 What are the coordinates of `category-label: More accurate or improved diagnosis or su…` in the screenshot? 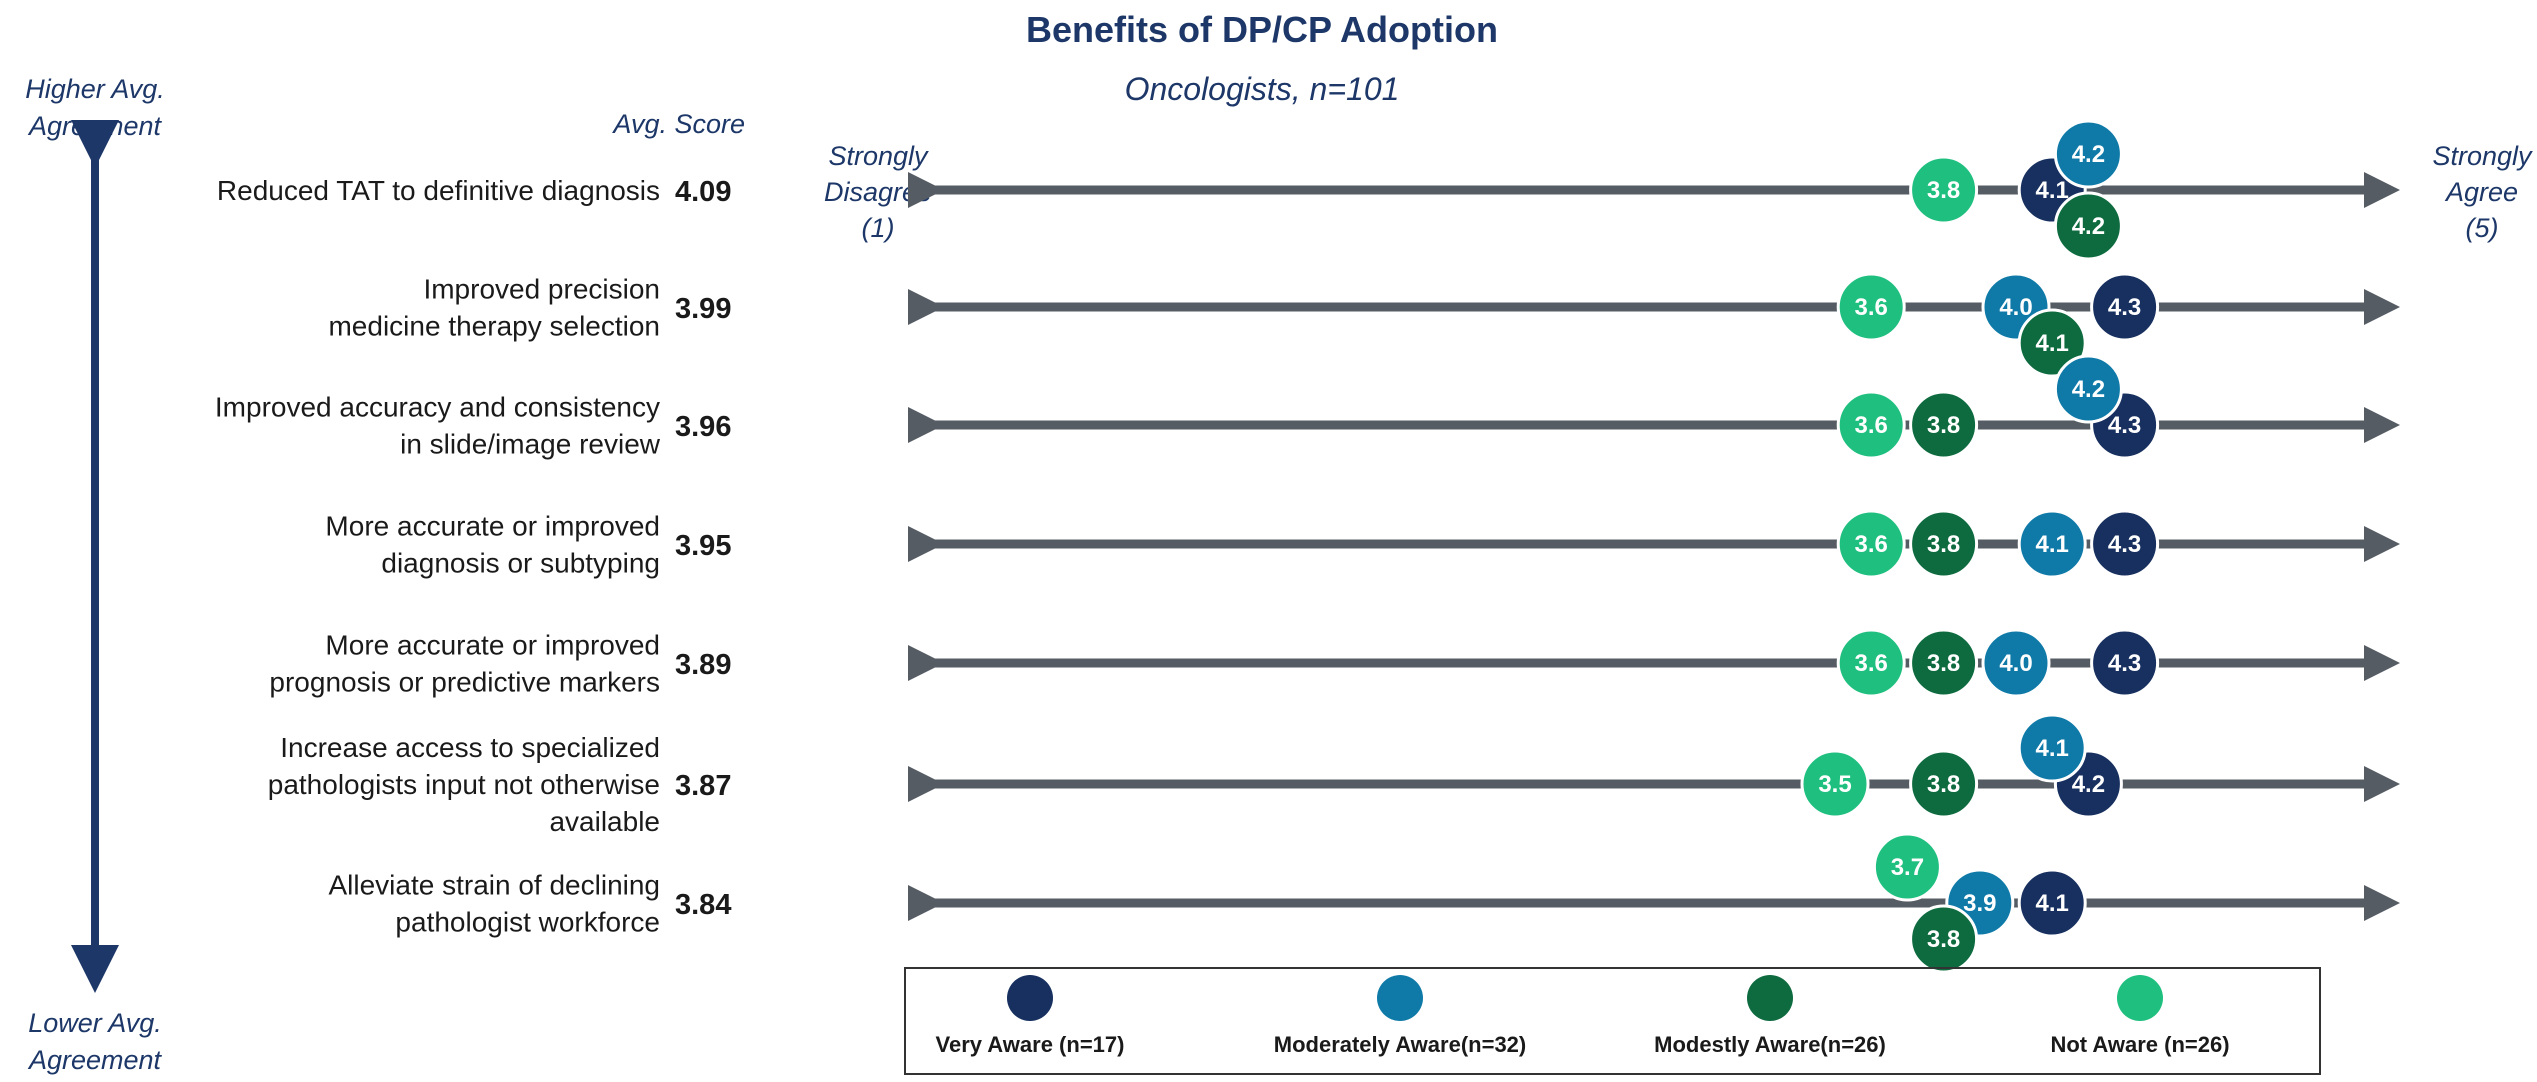 It's located at (492, 545).